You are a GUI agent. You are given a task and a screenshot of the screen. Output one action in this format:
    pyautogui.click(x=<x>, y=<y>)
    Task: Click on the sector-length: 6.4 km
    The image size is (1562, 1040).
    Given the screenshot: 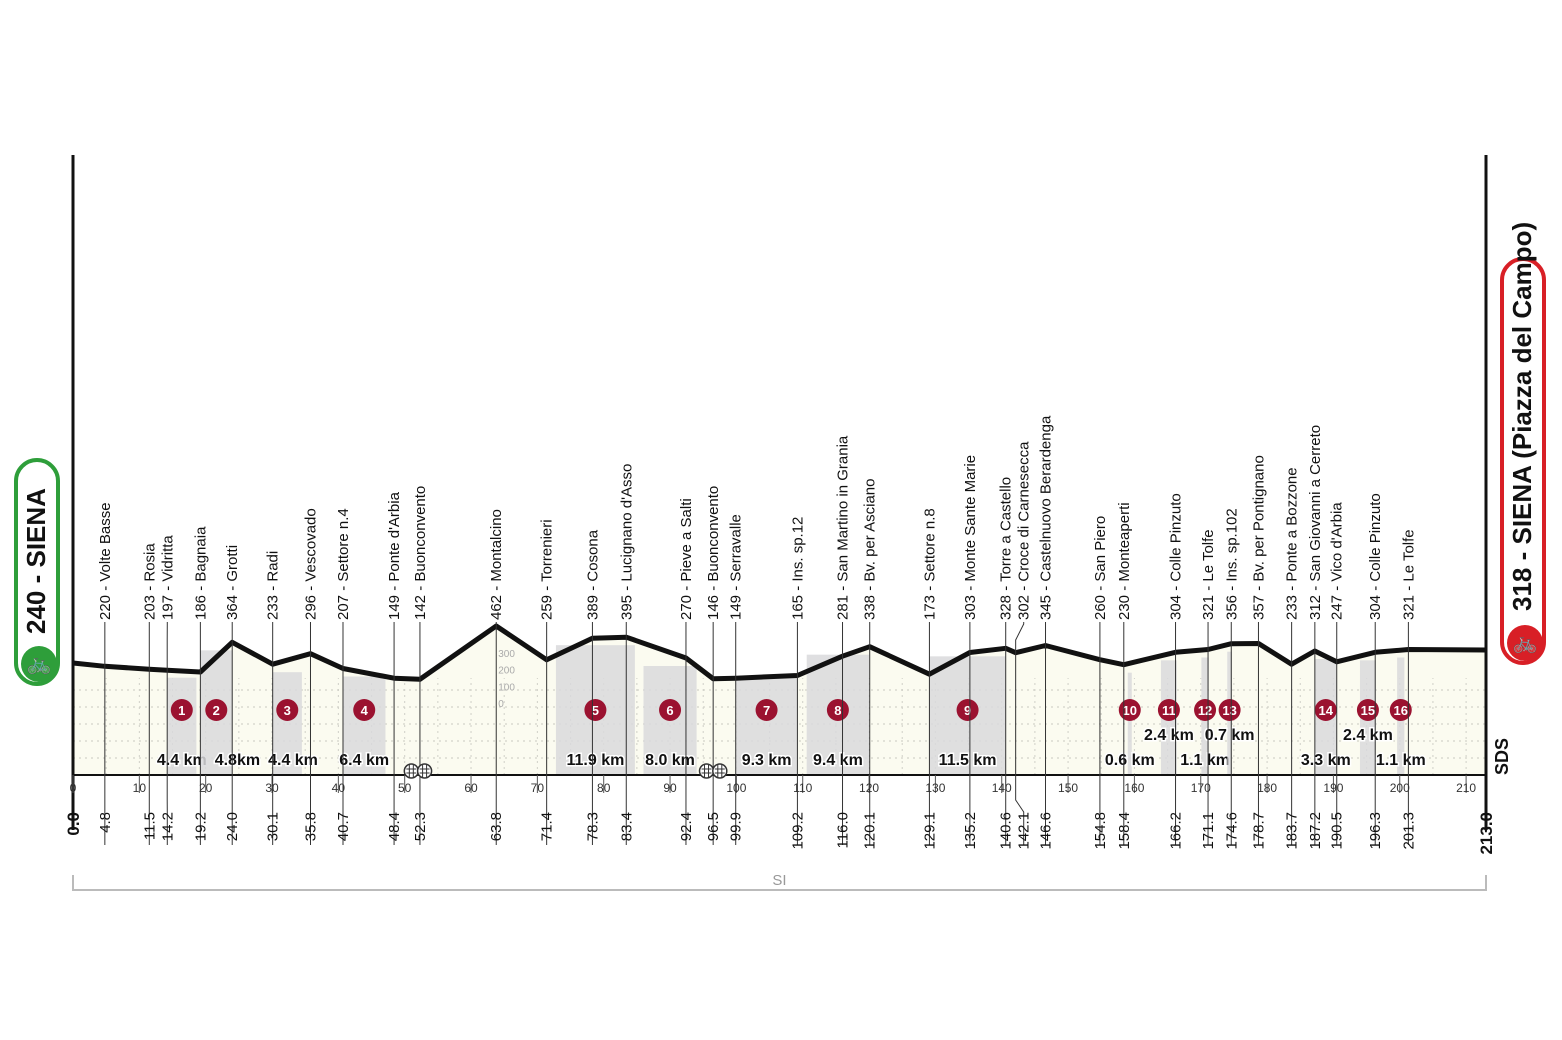 What is the action you would take?
    pyautogui.click(x=364, y=760)
    